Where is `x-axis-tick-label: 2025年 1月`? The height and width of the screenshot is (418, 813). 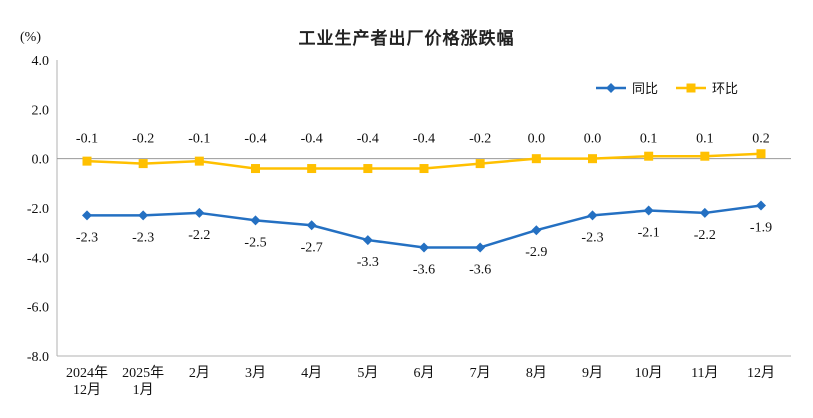
x-axis-tick-label: 2025年 1月 is located at coordinates (143, 381).